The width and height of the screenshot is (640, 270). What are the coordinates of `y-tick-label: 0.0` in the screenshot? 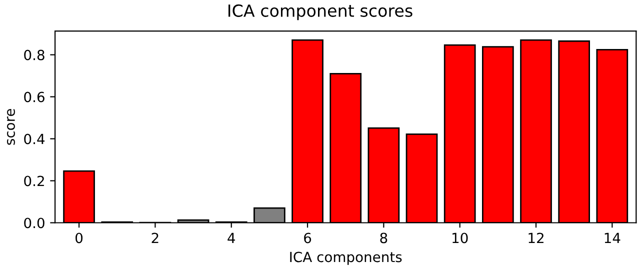 It's located at (34, 223).